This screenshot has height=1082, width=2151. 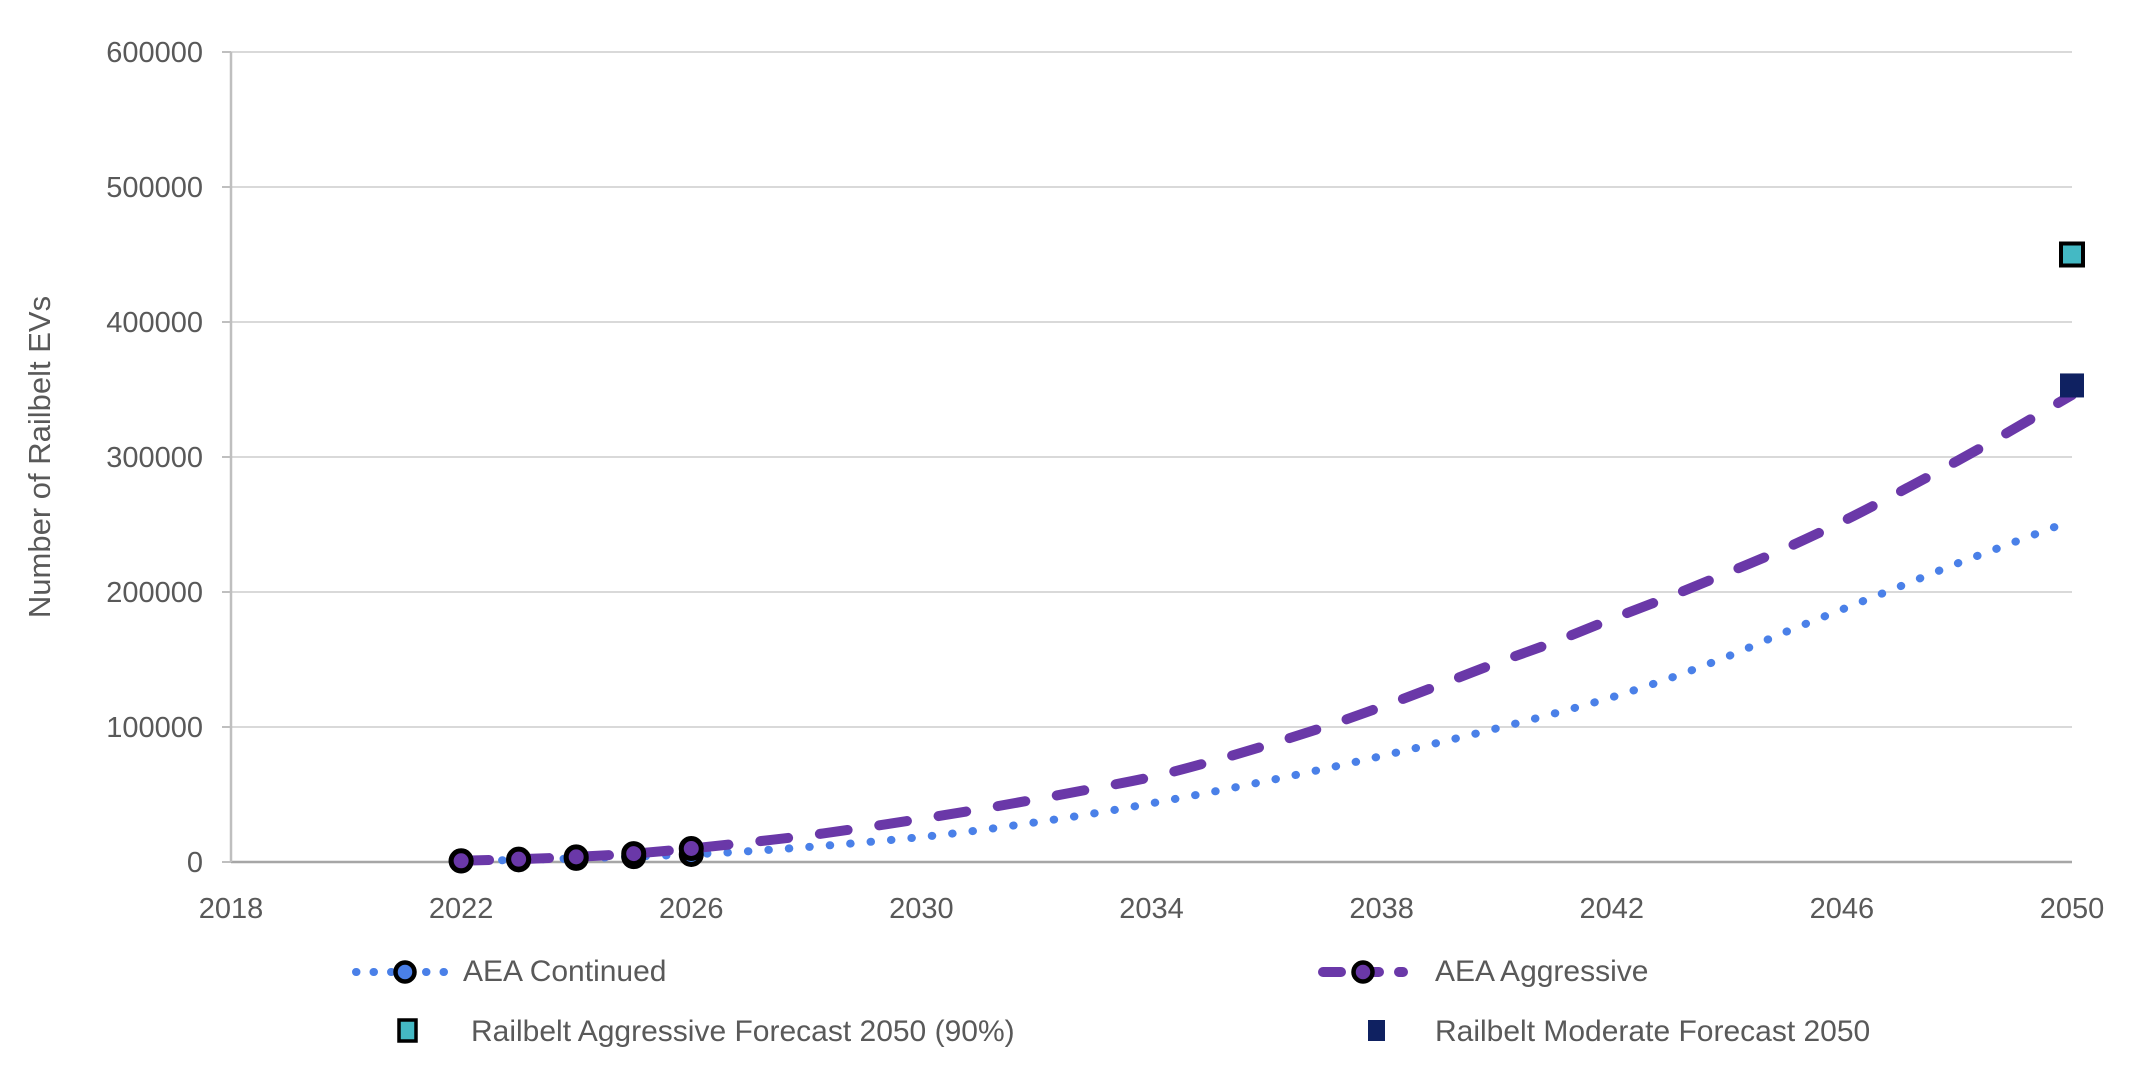 I want to click on x-tick-label: 2022, so click(x=461, y=909).